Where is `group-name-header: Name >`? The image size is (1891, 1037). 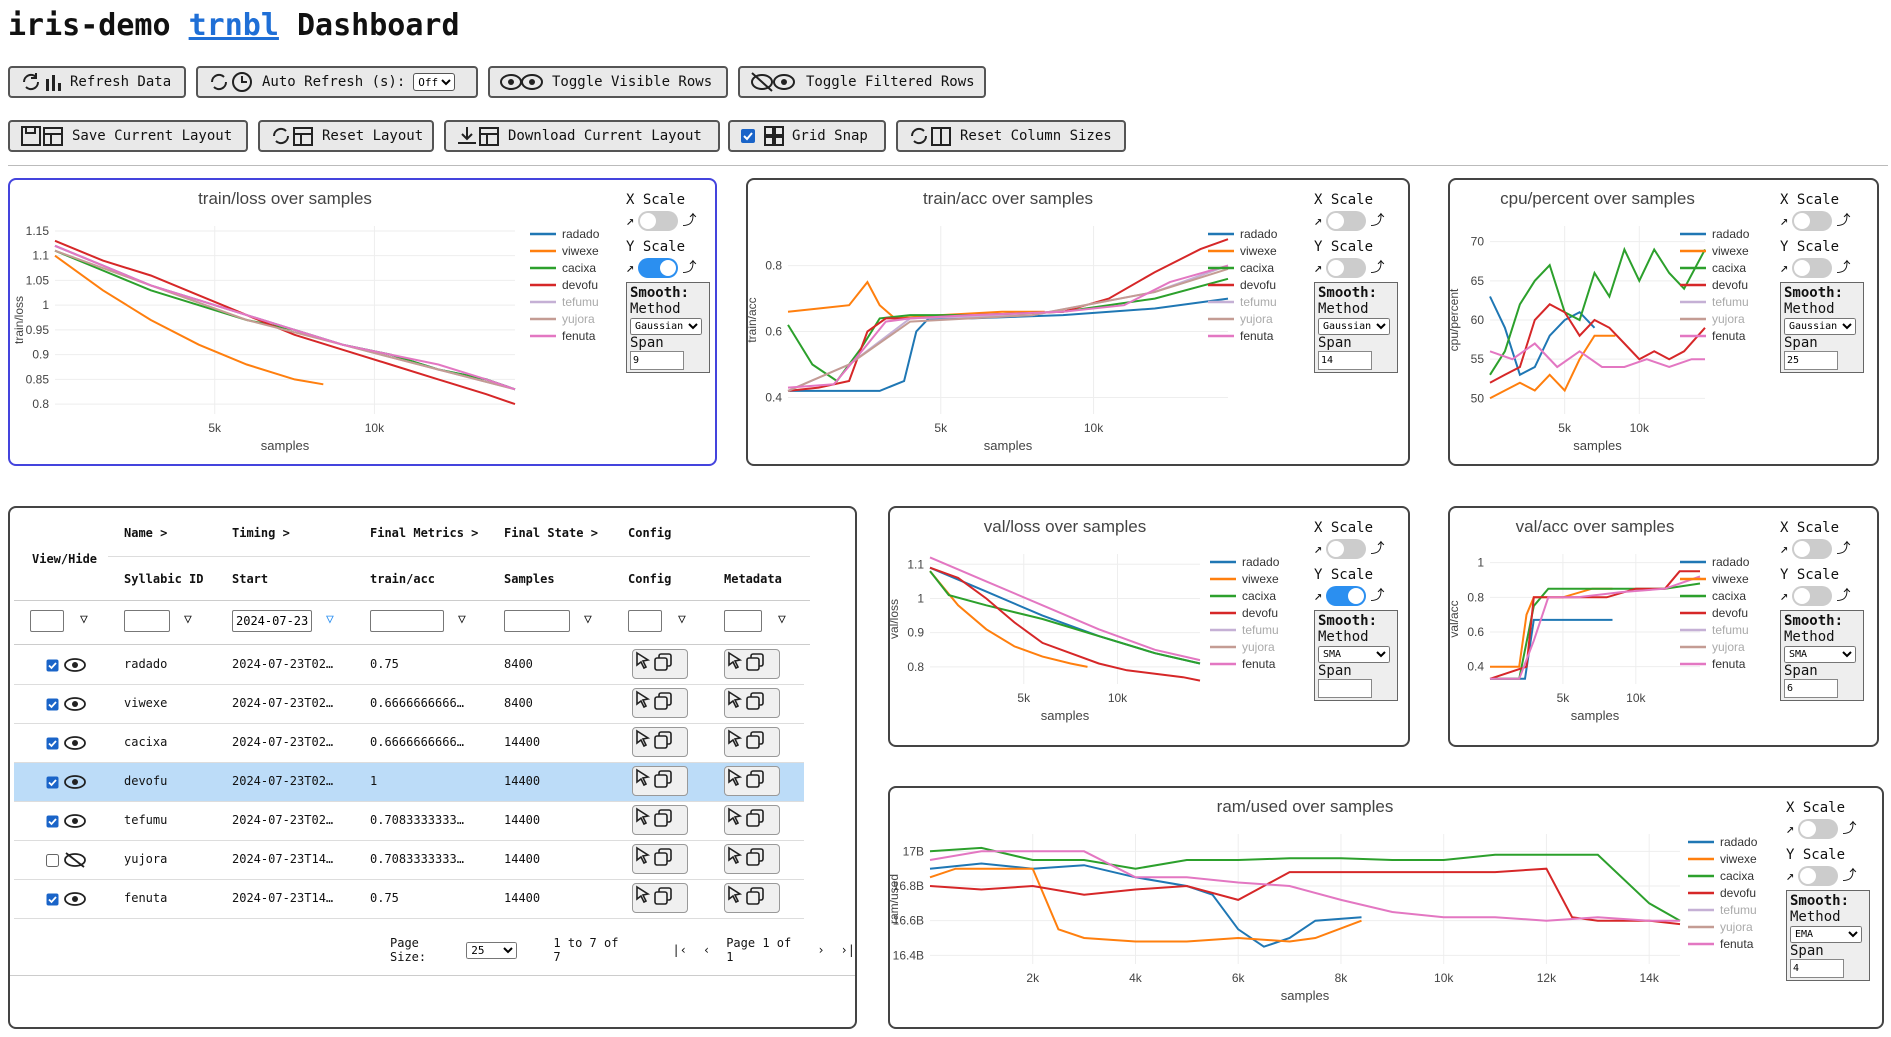 group-name-header: Name > is located at coordinates (146, 533).